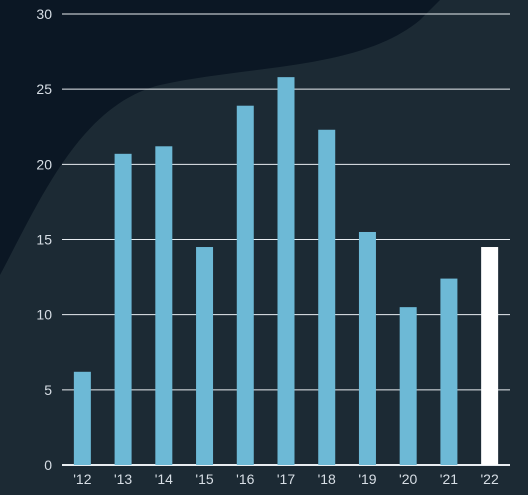 The width and height of the screenshot is (528, 495). Describe the element at coordinates (44, 14) in the screenshot. I see `y-tick-label: 30` at that location.